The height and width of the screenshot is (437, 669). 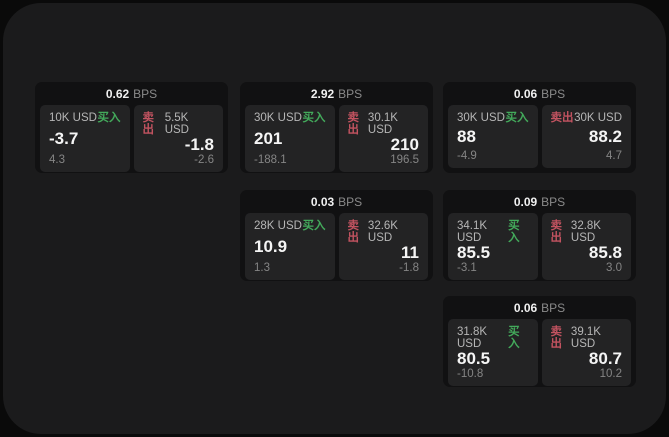 I want to click on sell-sub-value: 4.7, so click(x=614, y=156).